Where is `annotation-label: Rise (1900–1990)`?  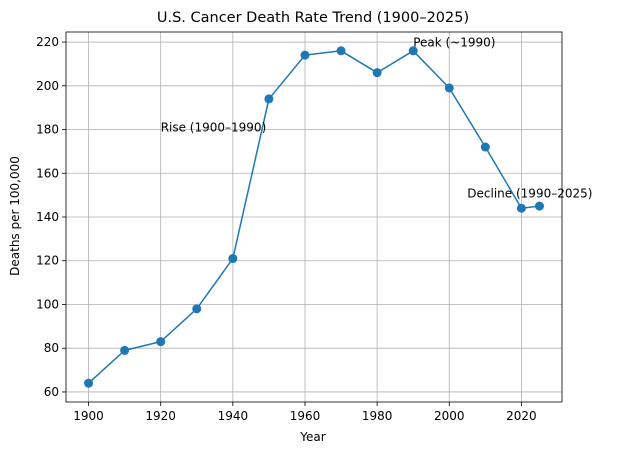
annotation-label: Rise (1900–1990) is located at coordinates (214, 128).